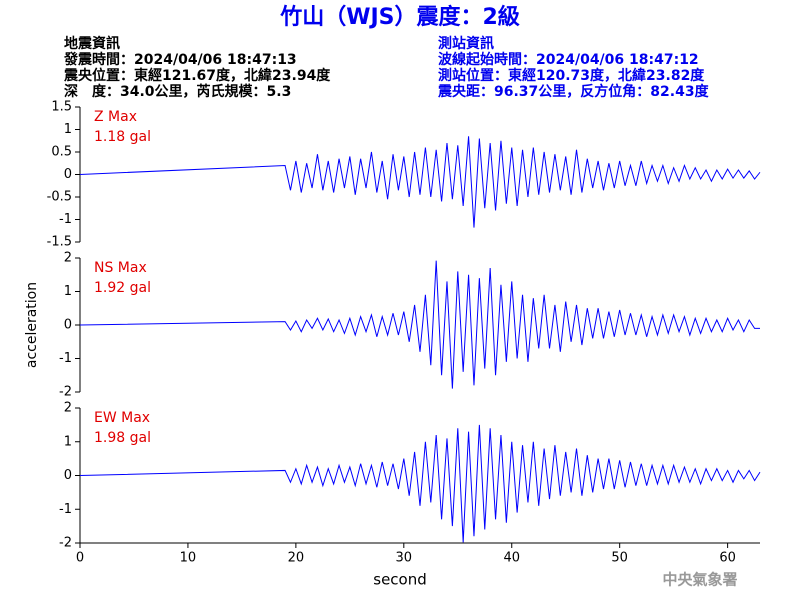  I want to click on info-right: 測站資訊, so click(466, 43).